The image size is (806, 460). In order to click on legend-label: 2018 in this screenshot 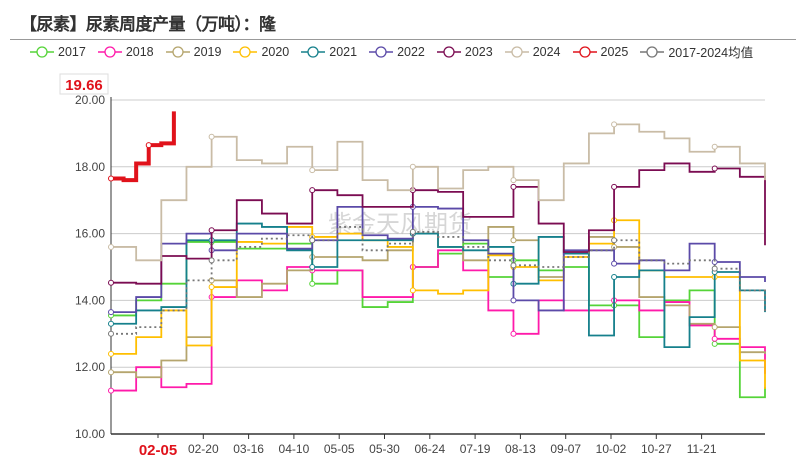, I will do `click(139, 51)`.